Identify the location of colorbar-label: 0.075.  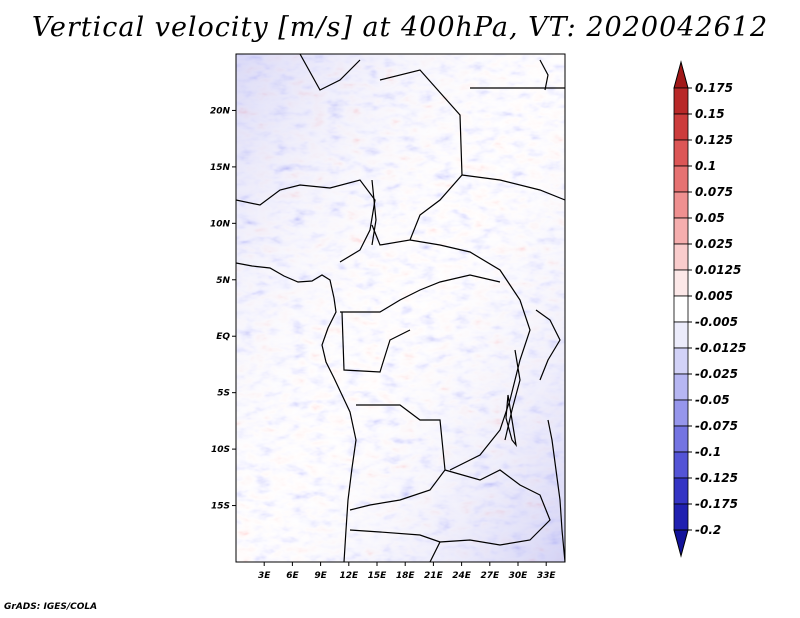
(714, 192).